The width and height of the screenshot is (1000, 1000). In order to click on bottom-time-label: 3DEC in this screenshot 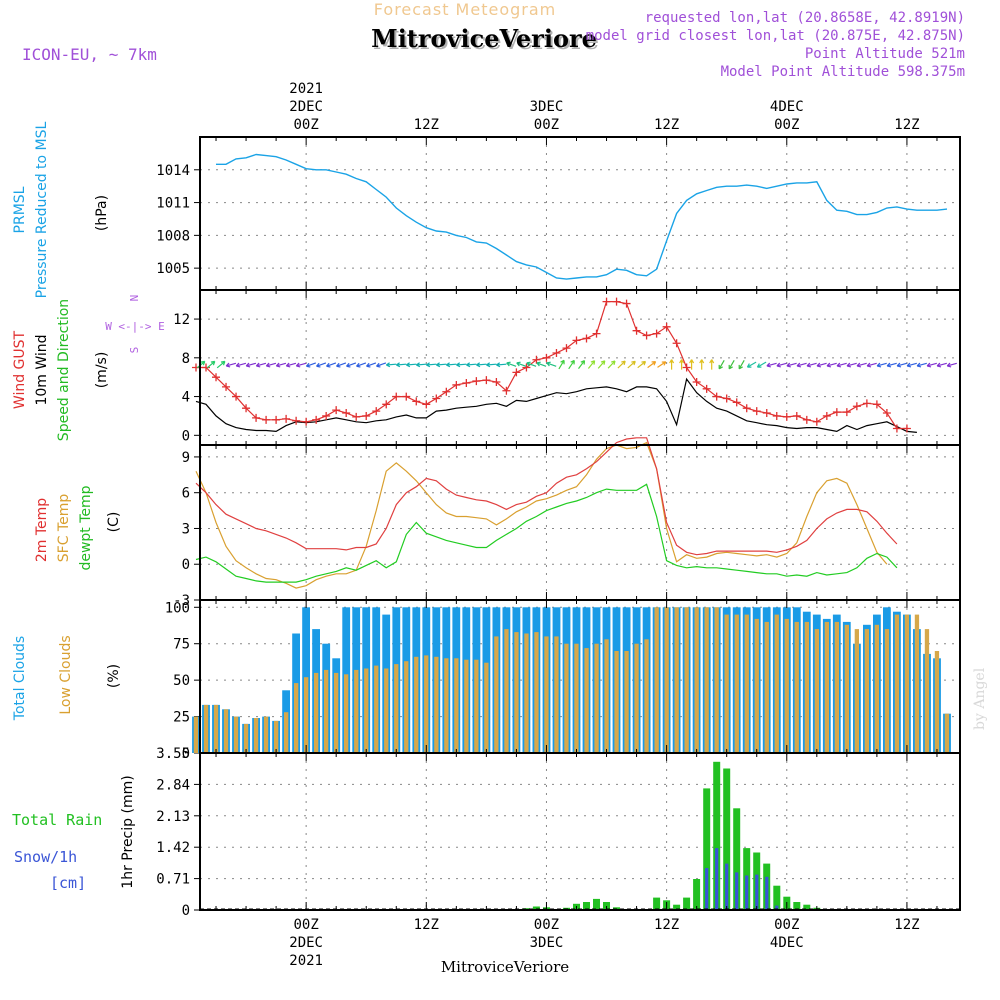, I will do `click(547, 943)`.